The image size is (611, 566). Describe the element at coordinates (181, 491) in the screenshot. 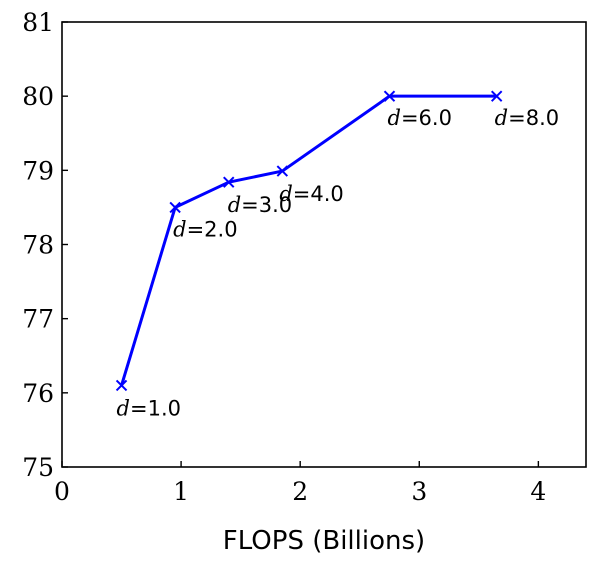

I see `x-tick-label: 1` at that location.